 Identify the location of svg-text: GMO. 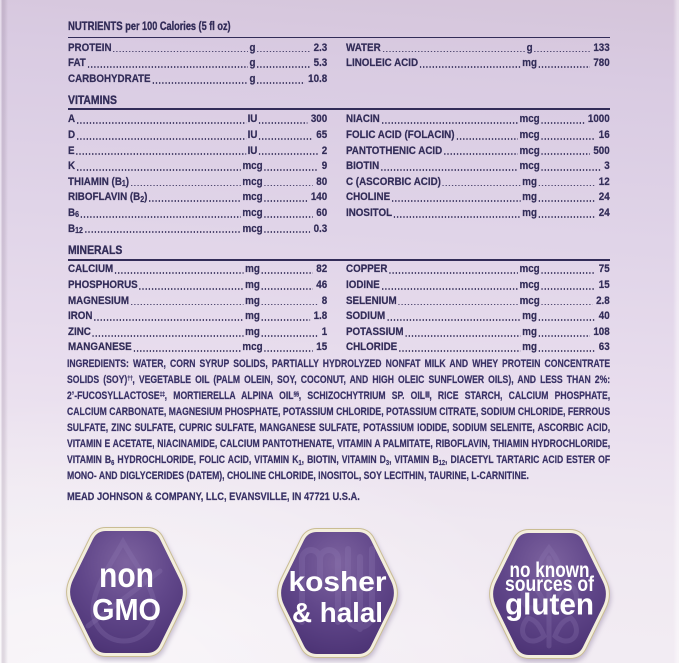
(126, 609).